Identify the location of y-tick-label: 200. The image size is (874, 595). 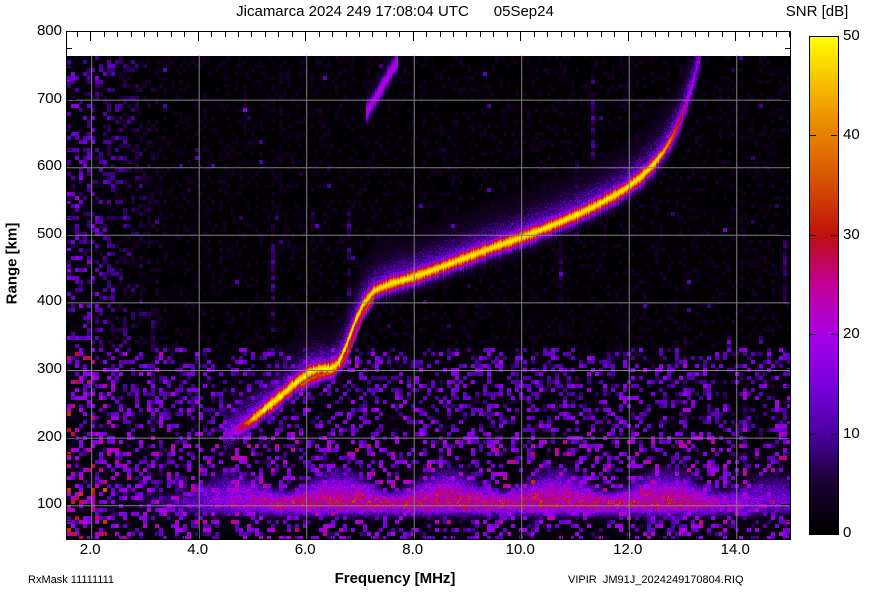
(49, 436).